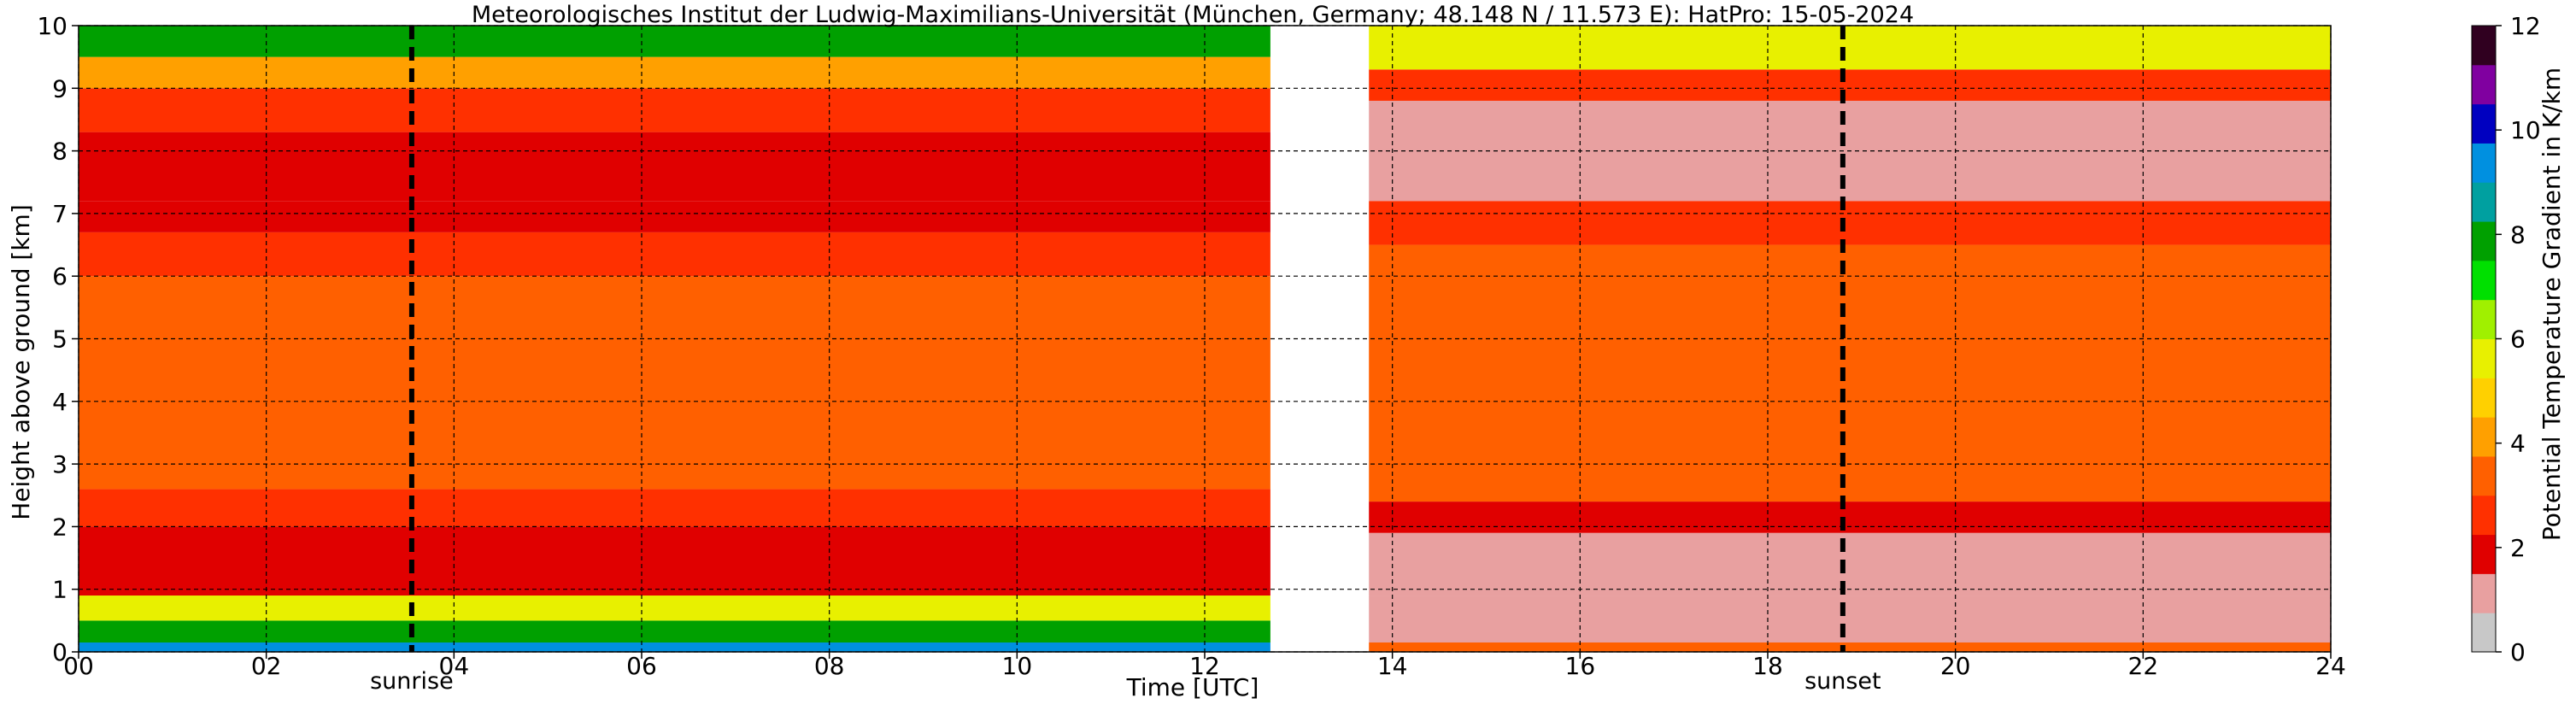  Describe the element at coordinates (412, 681) in the screenshot. I see `sunrise-label: sunrise` at that location.